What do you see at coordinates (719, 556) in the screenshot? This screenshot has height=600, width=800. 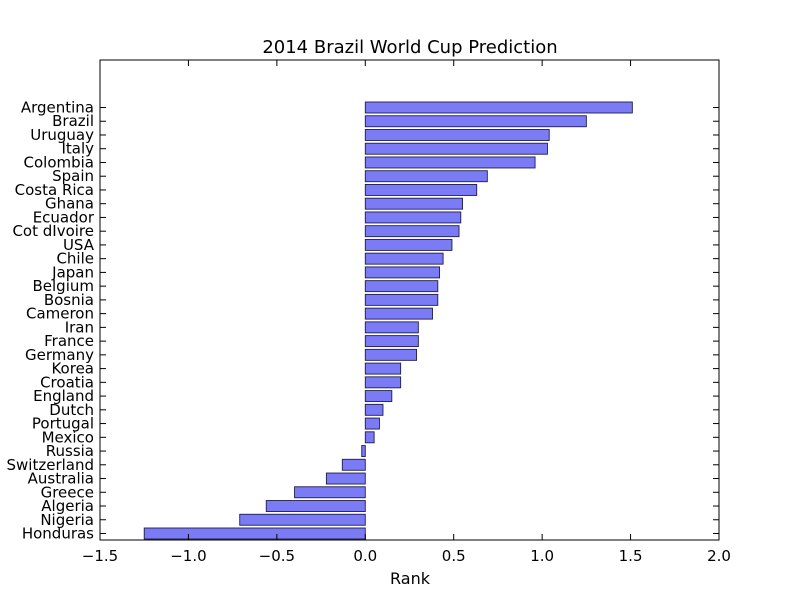 I see `x-tick-label: 2.0` at bounding box center [719, 556].